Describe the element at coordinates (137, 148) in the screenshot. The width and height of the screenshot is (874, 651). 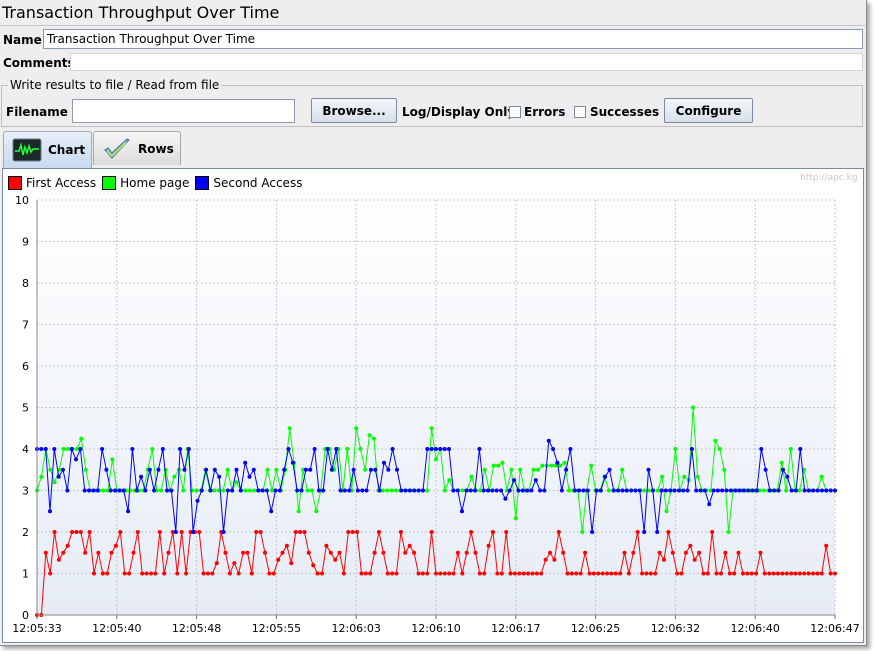
I see `tab-rows: Rows` at that location.